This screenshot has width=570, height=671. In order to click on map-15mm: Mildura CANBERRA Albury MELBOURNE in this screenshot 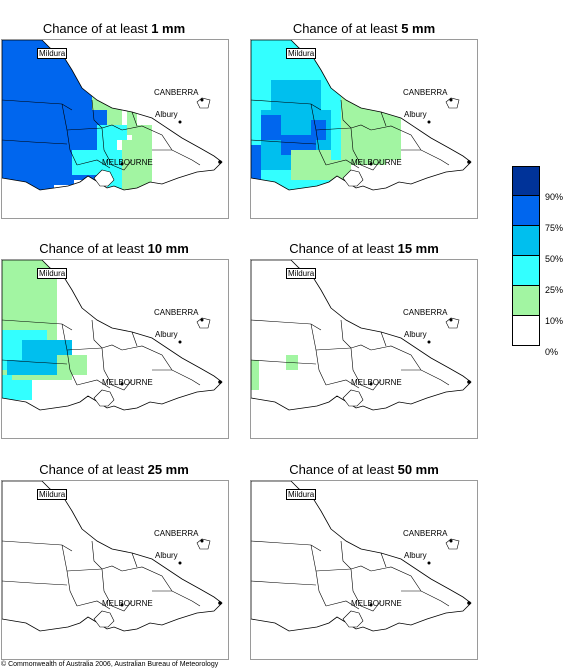, I will do `click(364, 349)`.